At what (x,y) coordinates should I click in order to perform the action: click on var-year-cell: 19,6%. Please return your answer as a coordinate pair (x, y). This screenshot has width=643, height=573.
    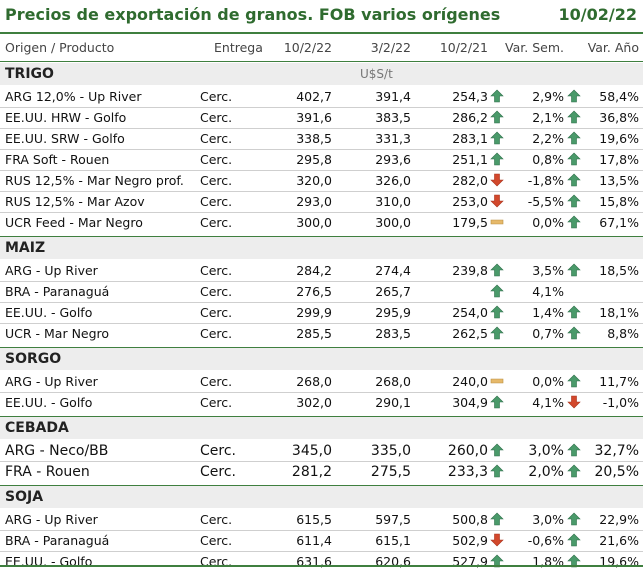
    Looking at the image, I should click on (619, 138).